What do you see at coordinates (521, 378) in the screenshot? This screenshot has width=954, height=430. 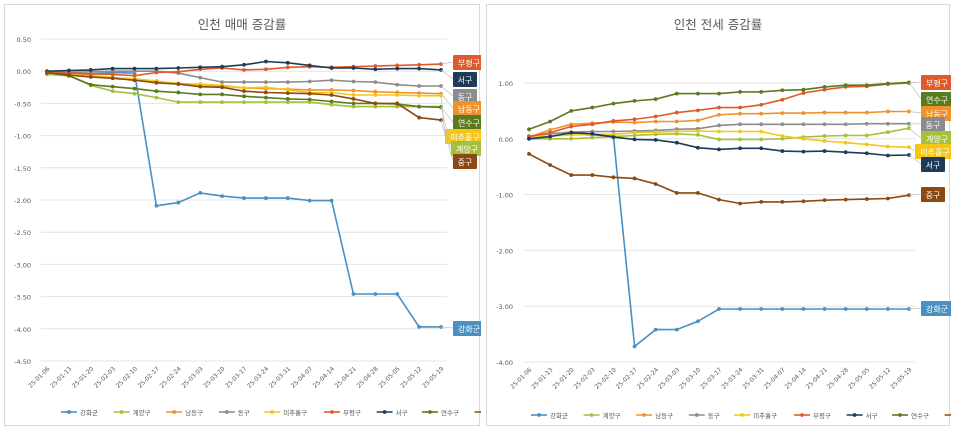 I see `x-tick-label: 25-01-06` at bounding box center [521, 378].